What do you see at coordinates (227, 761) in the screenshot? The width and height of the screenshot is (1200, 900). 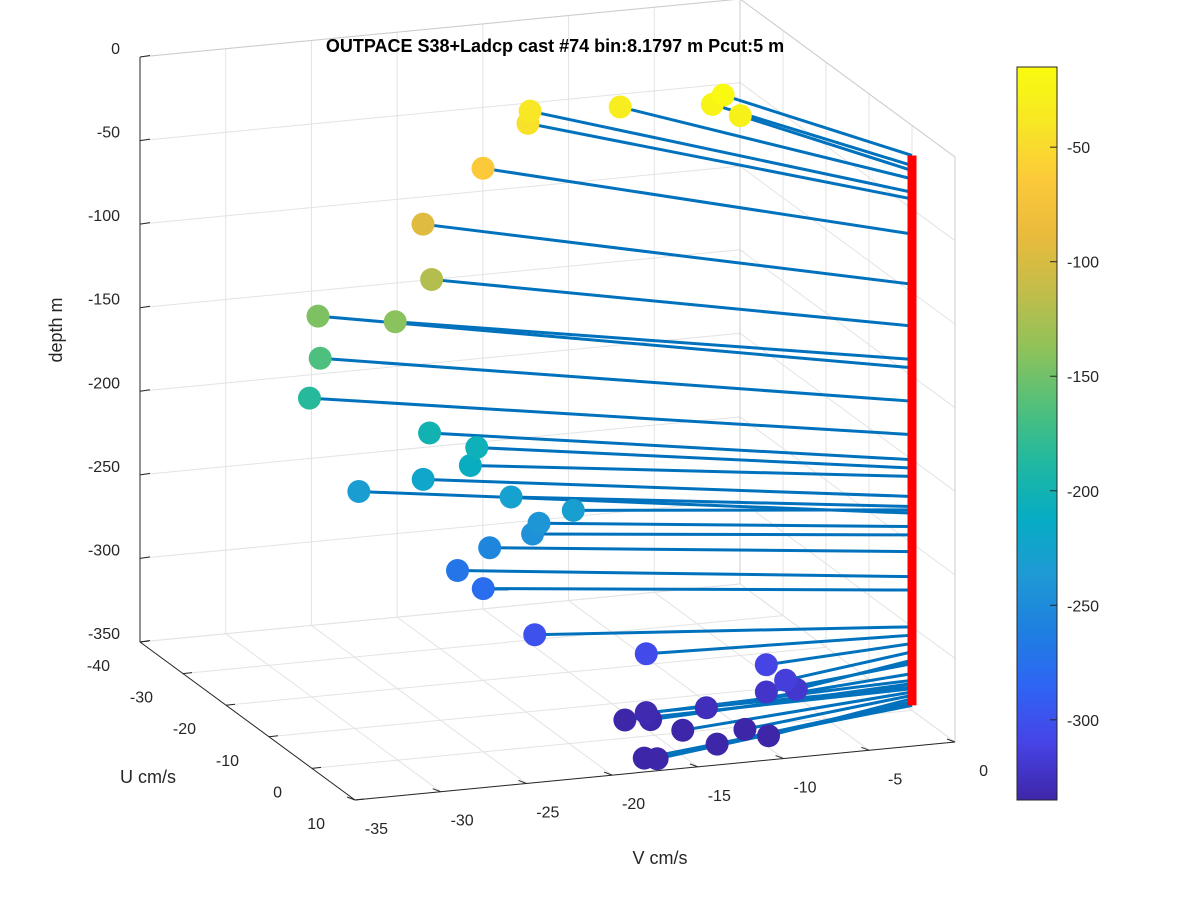 I see `u-tick-label: -10` at bounding box center [227, 761].